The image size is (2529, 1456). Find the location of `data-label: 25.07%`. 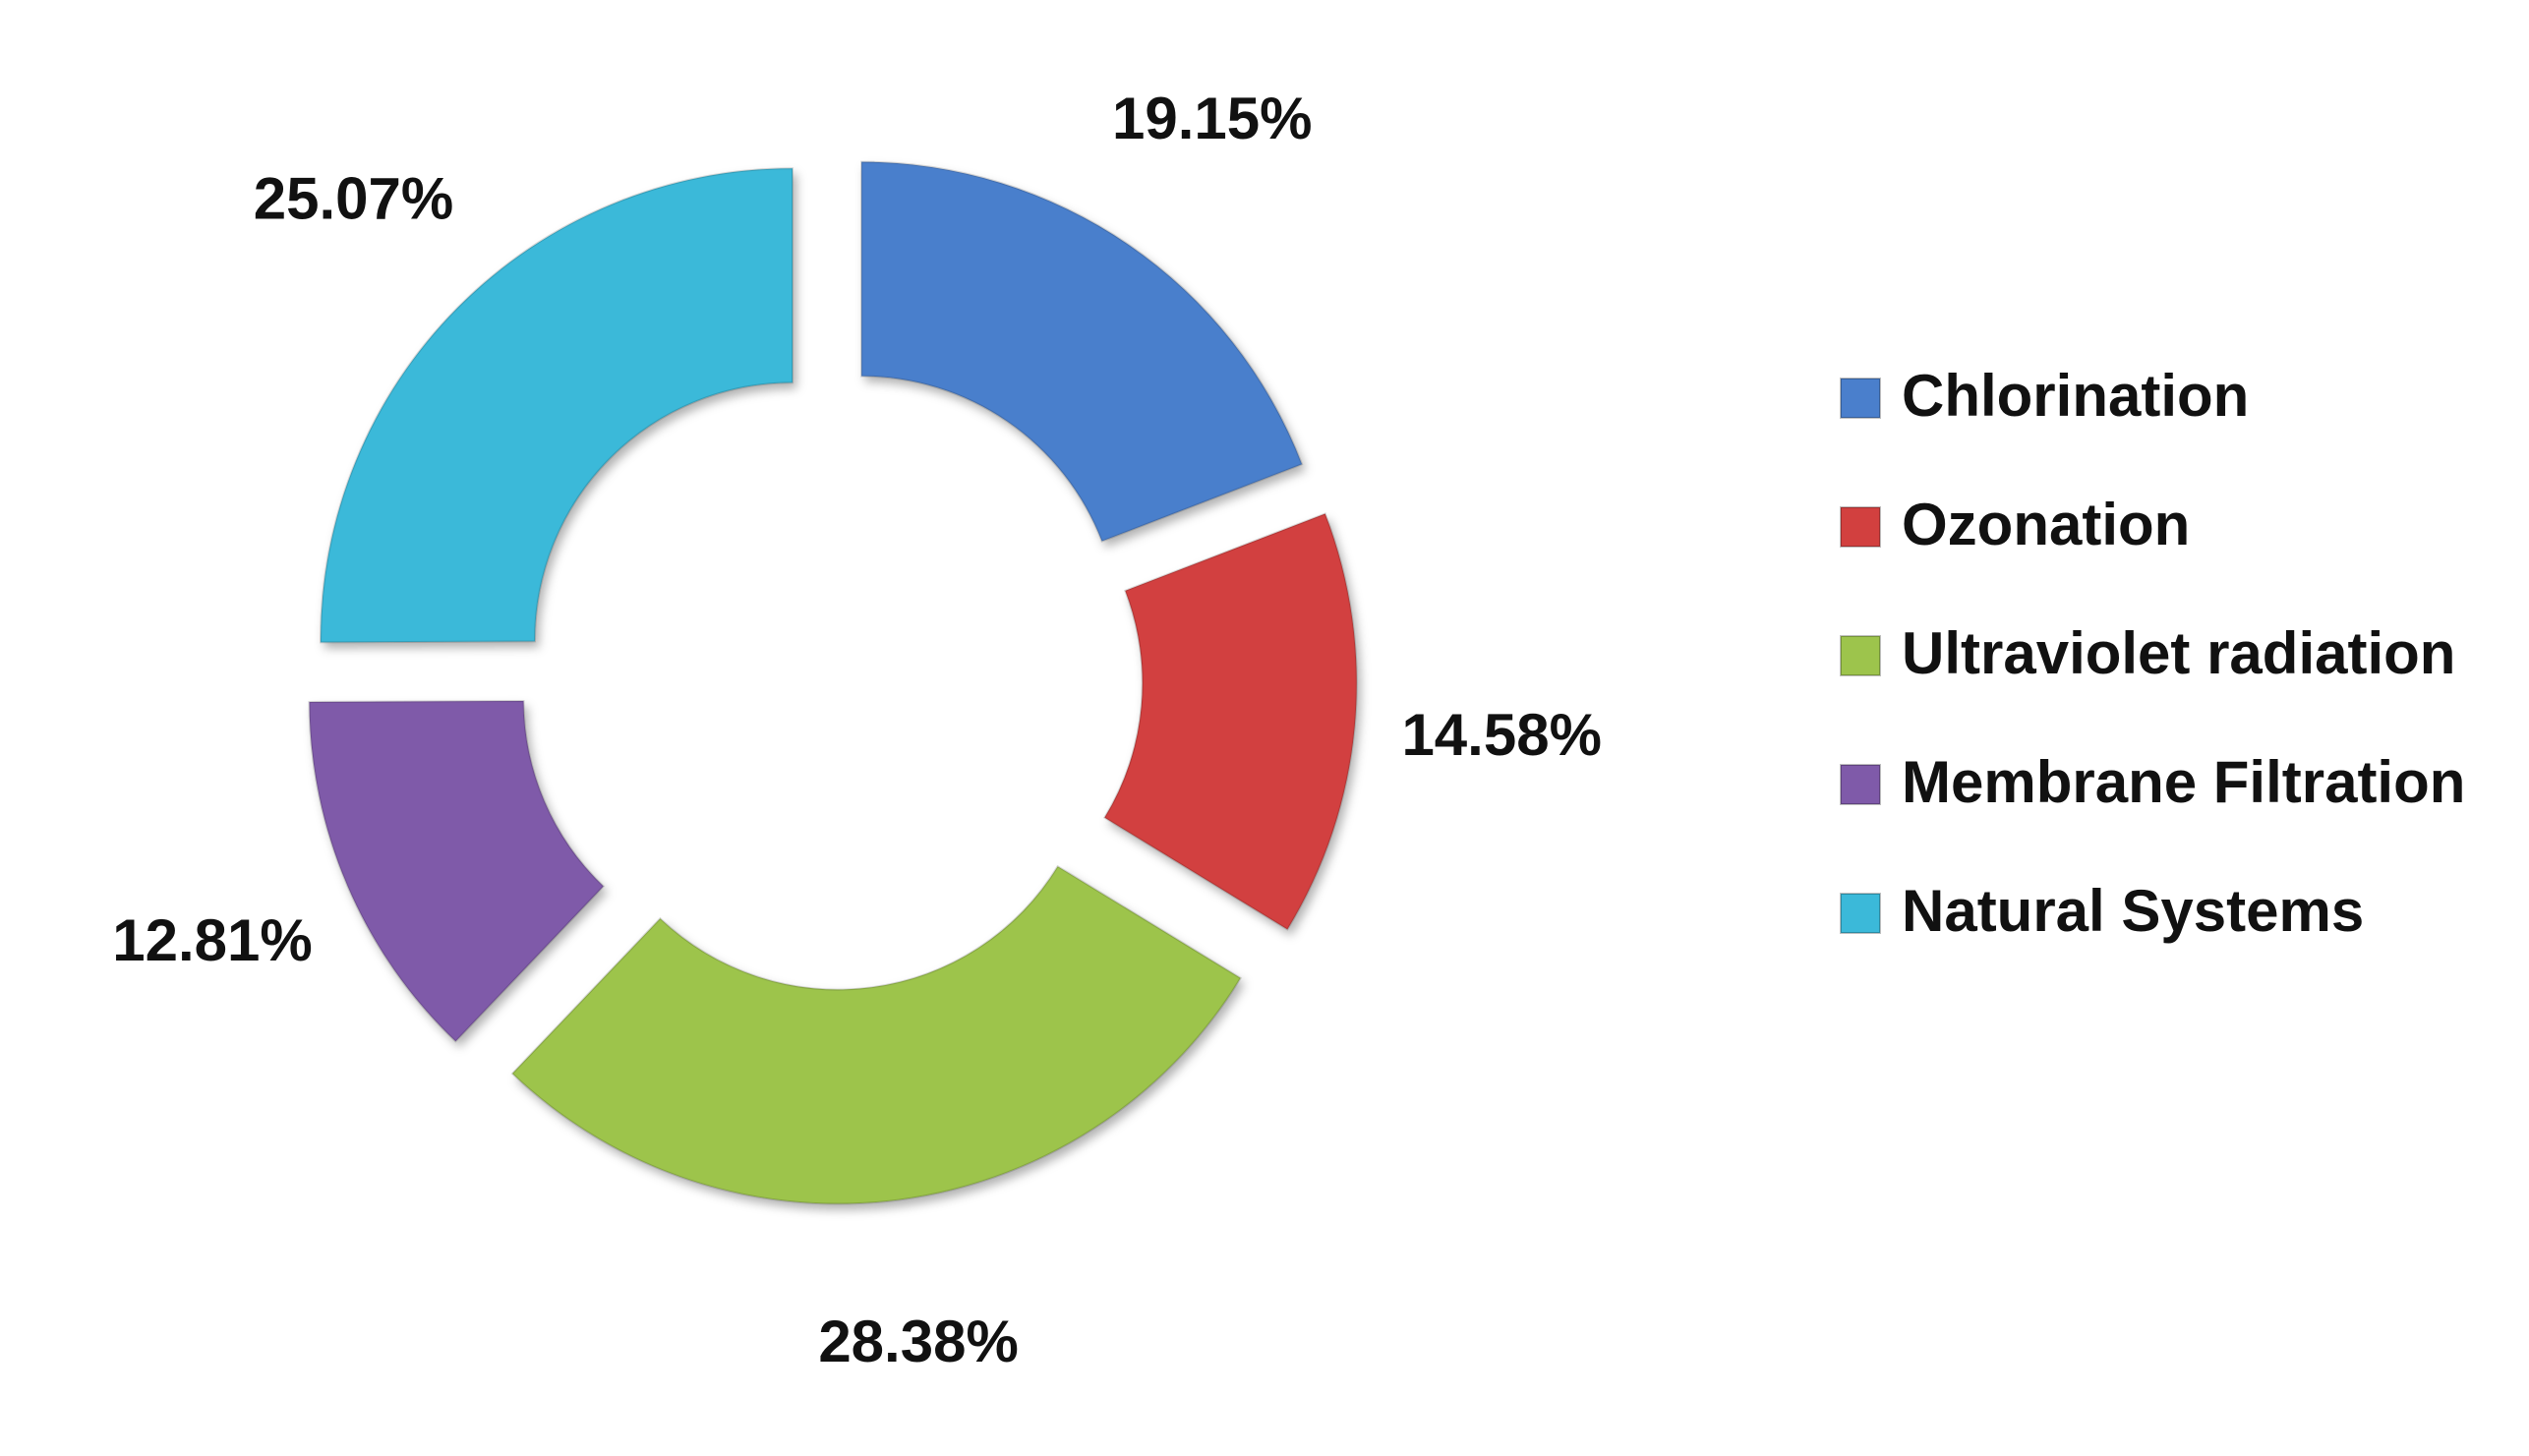

data-label: 25.07% is located at coordinates (354, 199).